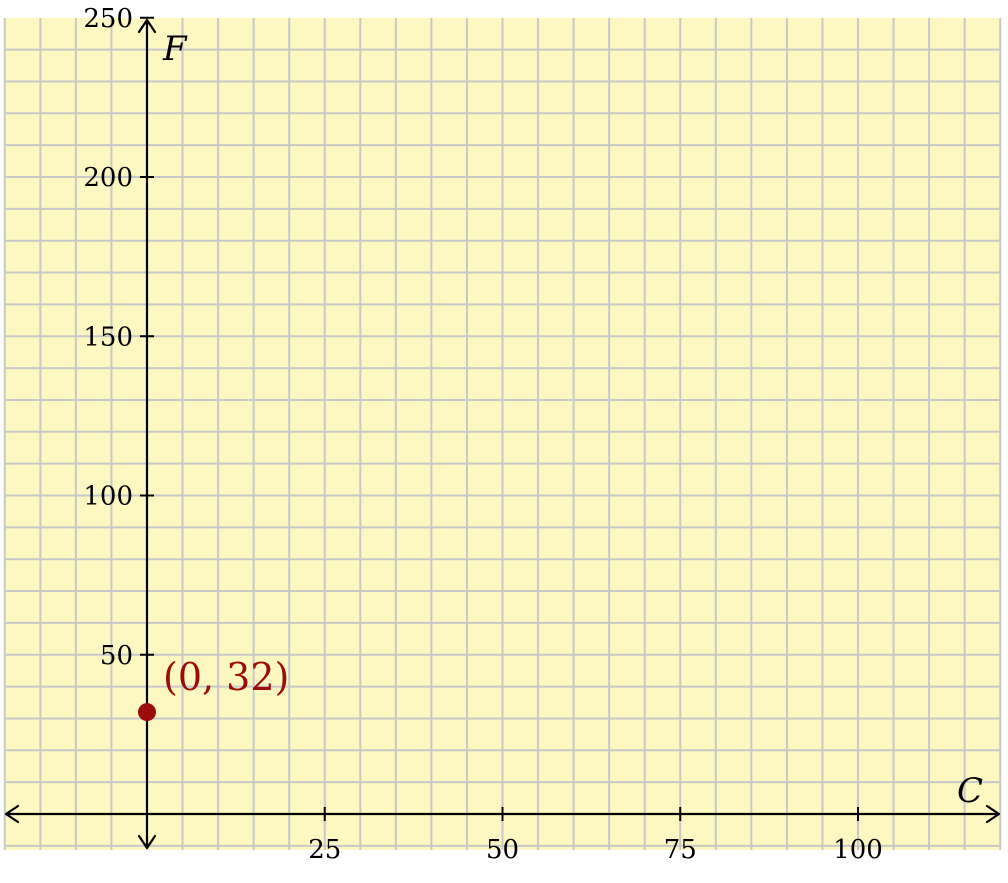  What do you see at coordinates (108, 497) in the screenshot?
I see `y-tick-label: 100` at bounding box center [108, 497].